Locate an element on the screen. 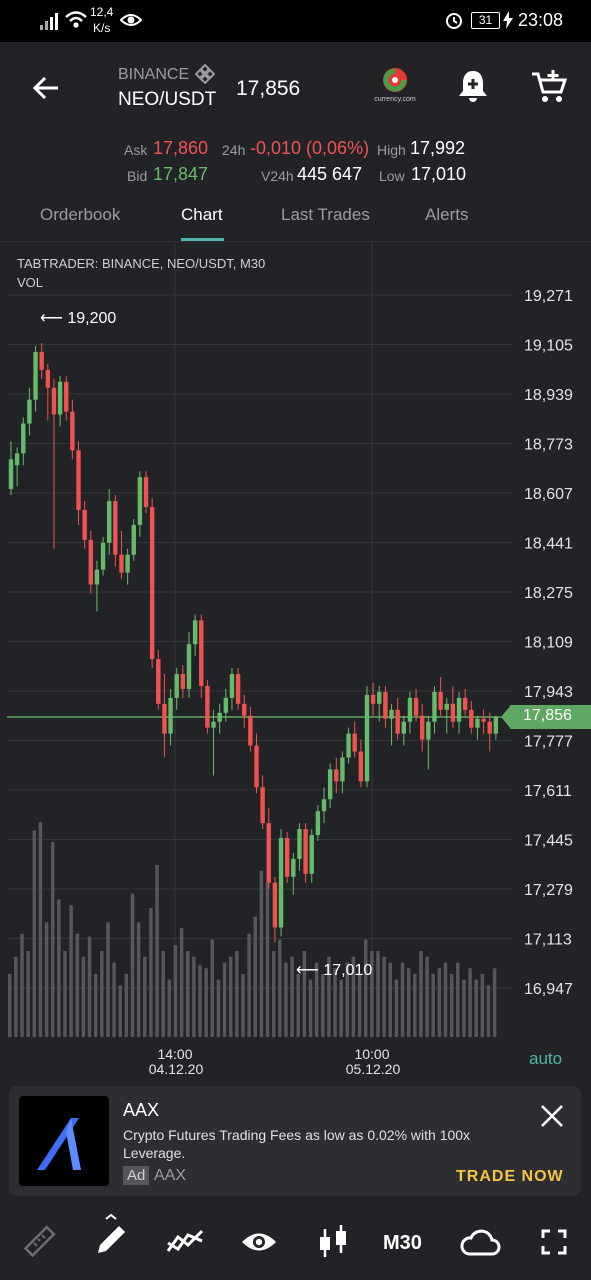  ad-title: AAX is located at coordinates (141, 1110).